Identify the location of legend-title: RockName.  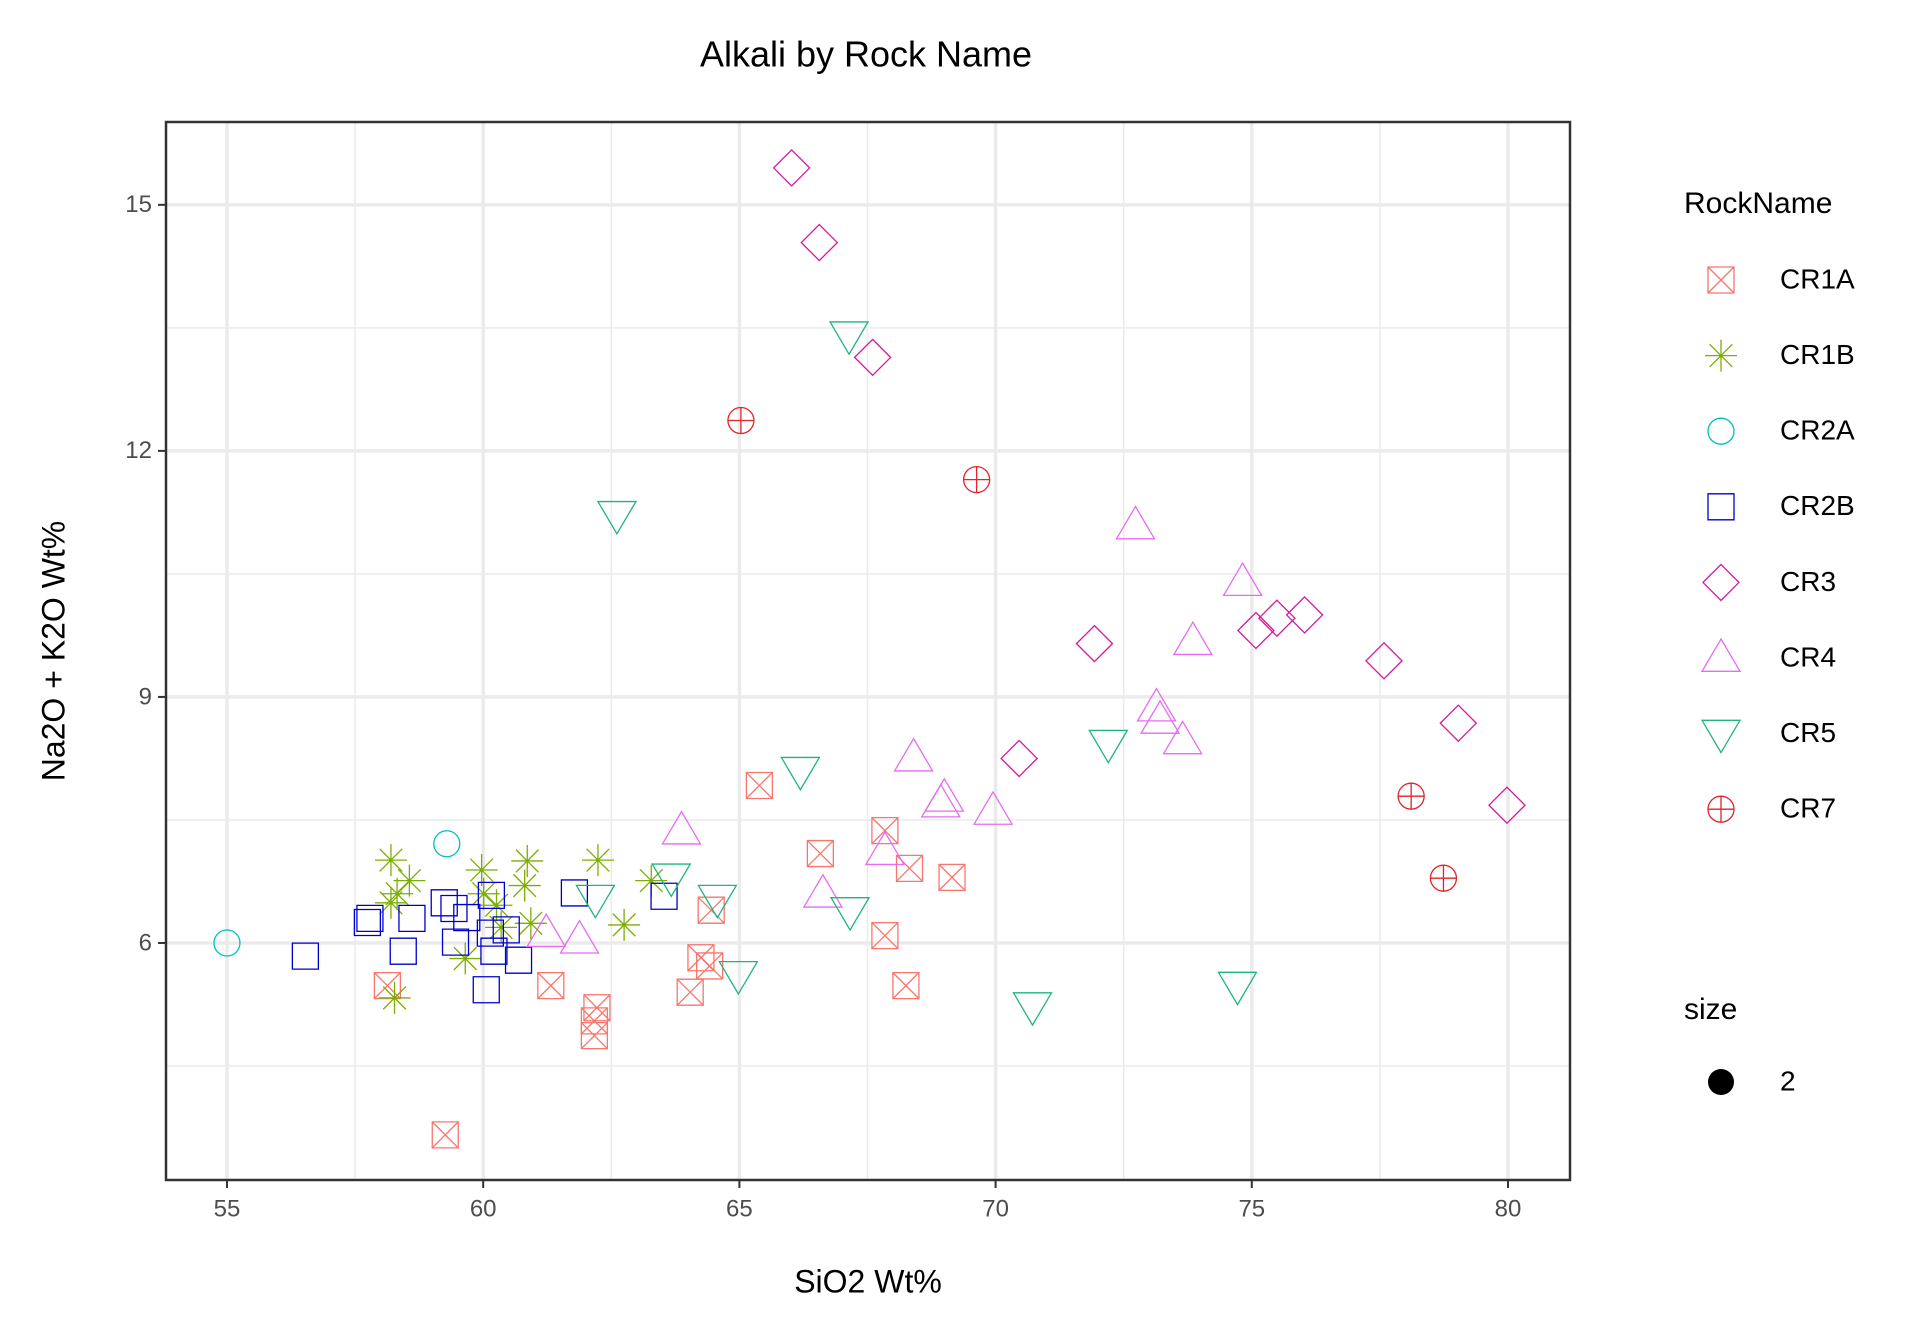
(1758, 203).